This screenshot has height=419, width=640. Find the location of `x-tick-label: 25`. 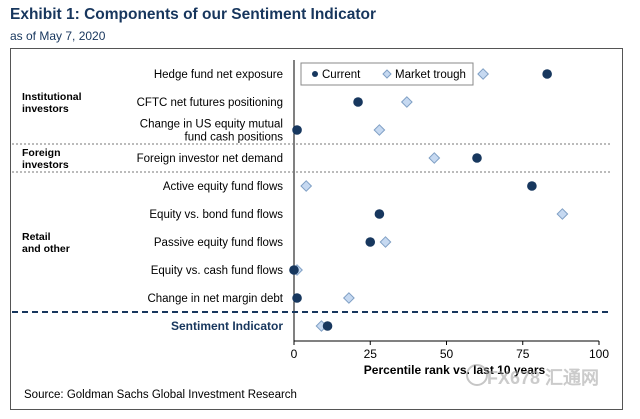

x-tick-label: 25 is located at coordinates (371, 354).